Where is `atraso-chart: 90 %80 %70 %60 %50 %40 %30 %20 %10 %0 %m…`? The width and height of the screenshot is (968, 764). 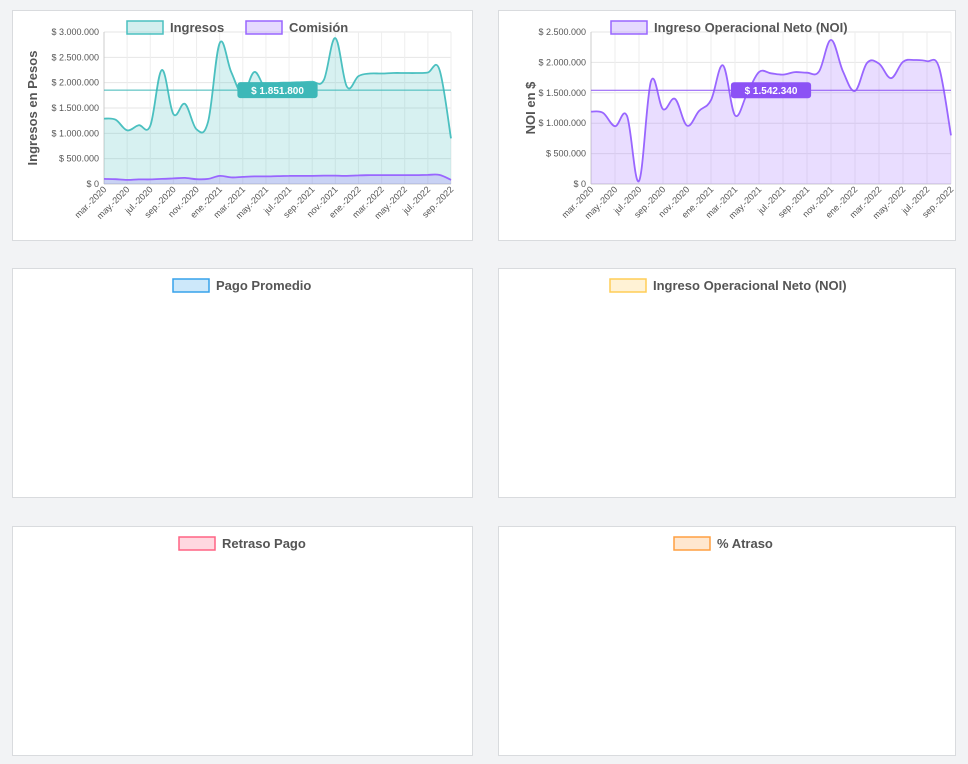 atraso-chart: 90 %80 %70 %60 %50 %40 %30 %20 %10 %0 %m… is located at coordinates (723, 543).